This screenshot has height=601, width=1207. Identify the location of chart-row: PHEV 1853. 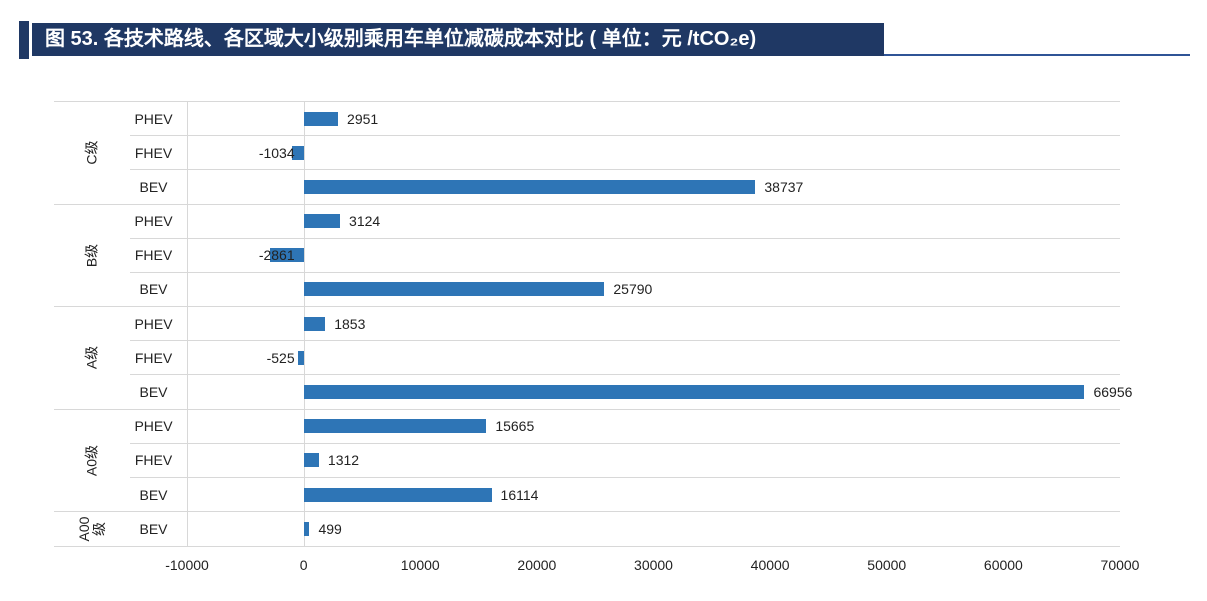
(625, 324).